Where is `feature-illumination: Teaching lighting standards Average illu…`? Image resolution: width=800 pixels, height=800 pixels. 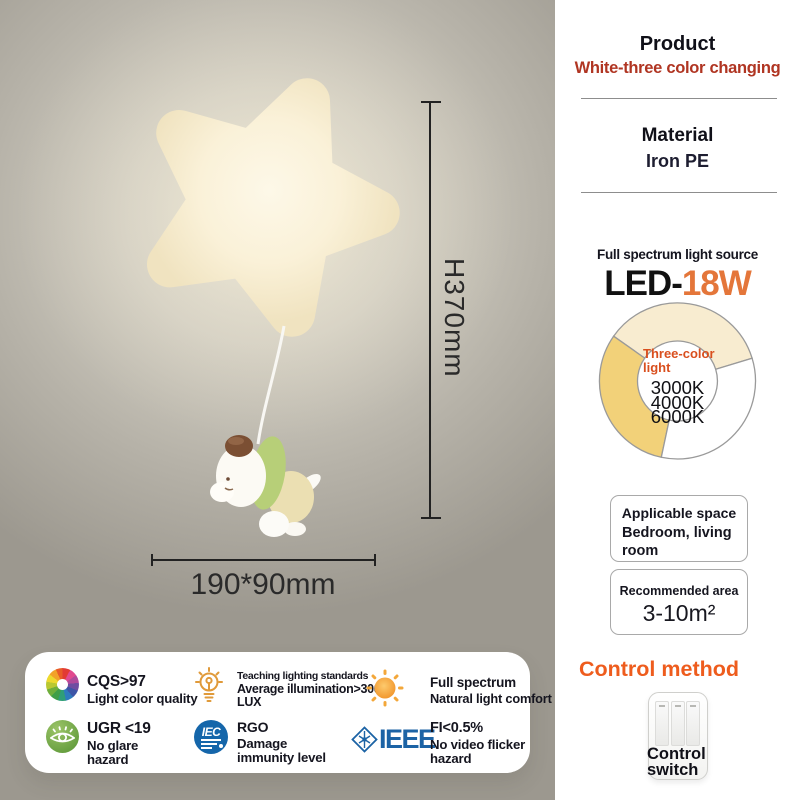
feature-illumination: Teaching lighting standards Average illu… is located at coordinates (318, 690).